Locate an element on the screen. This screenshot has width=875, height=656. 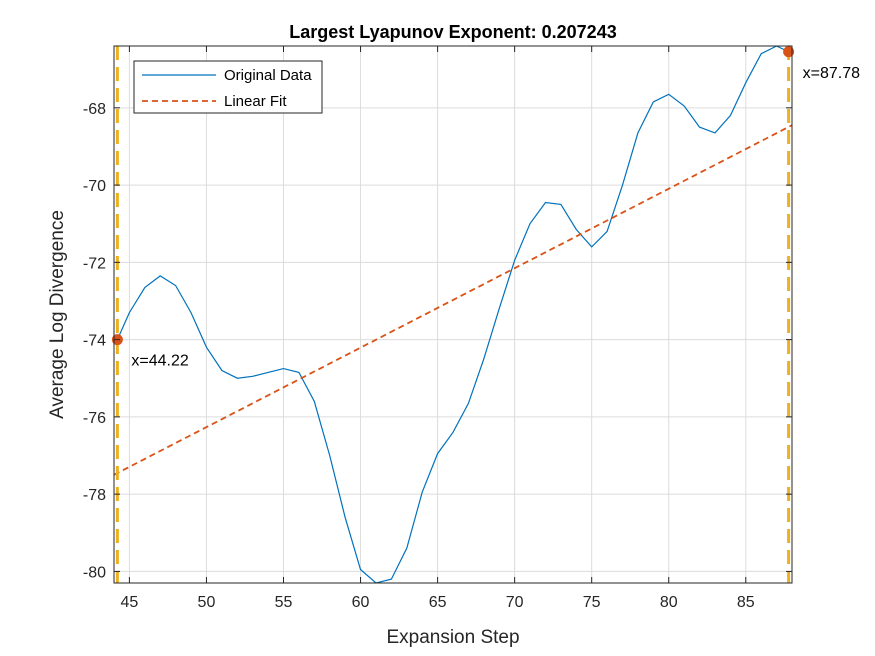
x-tick-label: 80 is located at coordinates (669, 602).